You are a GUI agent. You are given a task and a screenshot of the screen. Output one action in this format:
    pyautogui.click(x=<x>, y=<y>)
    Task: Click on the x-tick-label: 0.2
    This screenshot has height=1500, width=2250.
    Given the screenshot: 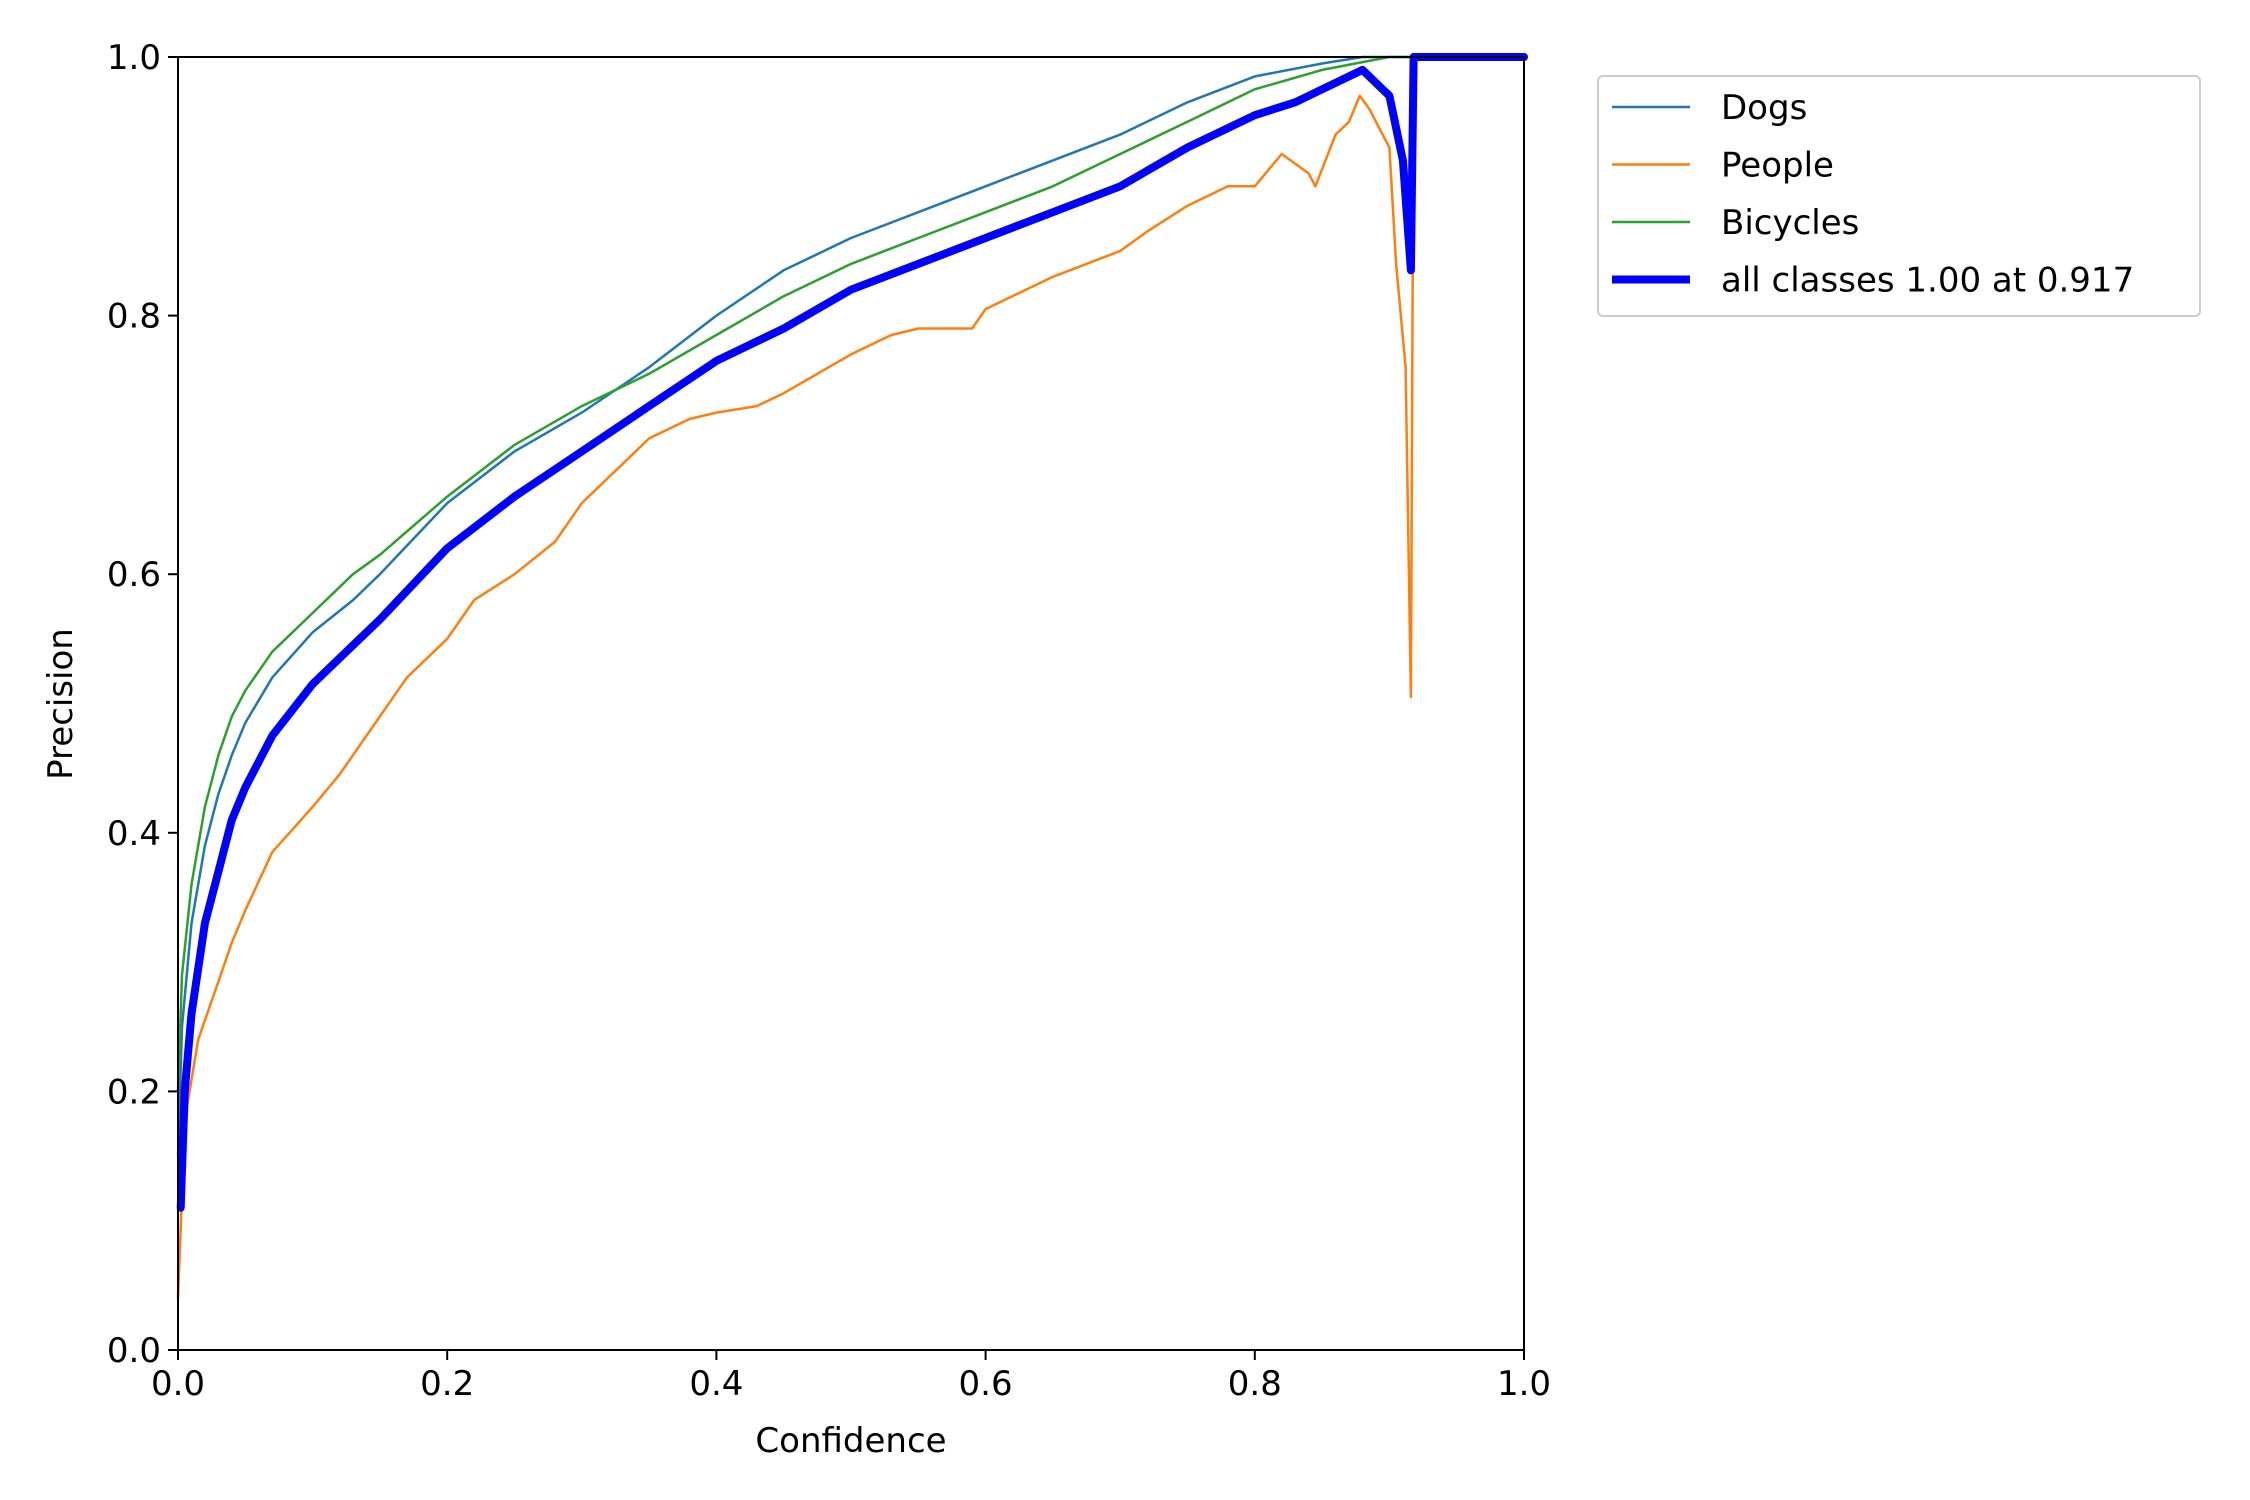 What is the action you would take?
    pyautogui.click(x=447, y=1384)
    